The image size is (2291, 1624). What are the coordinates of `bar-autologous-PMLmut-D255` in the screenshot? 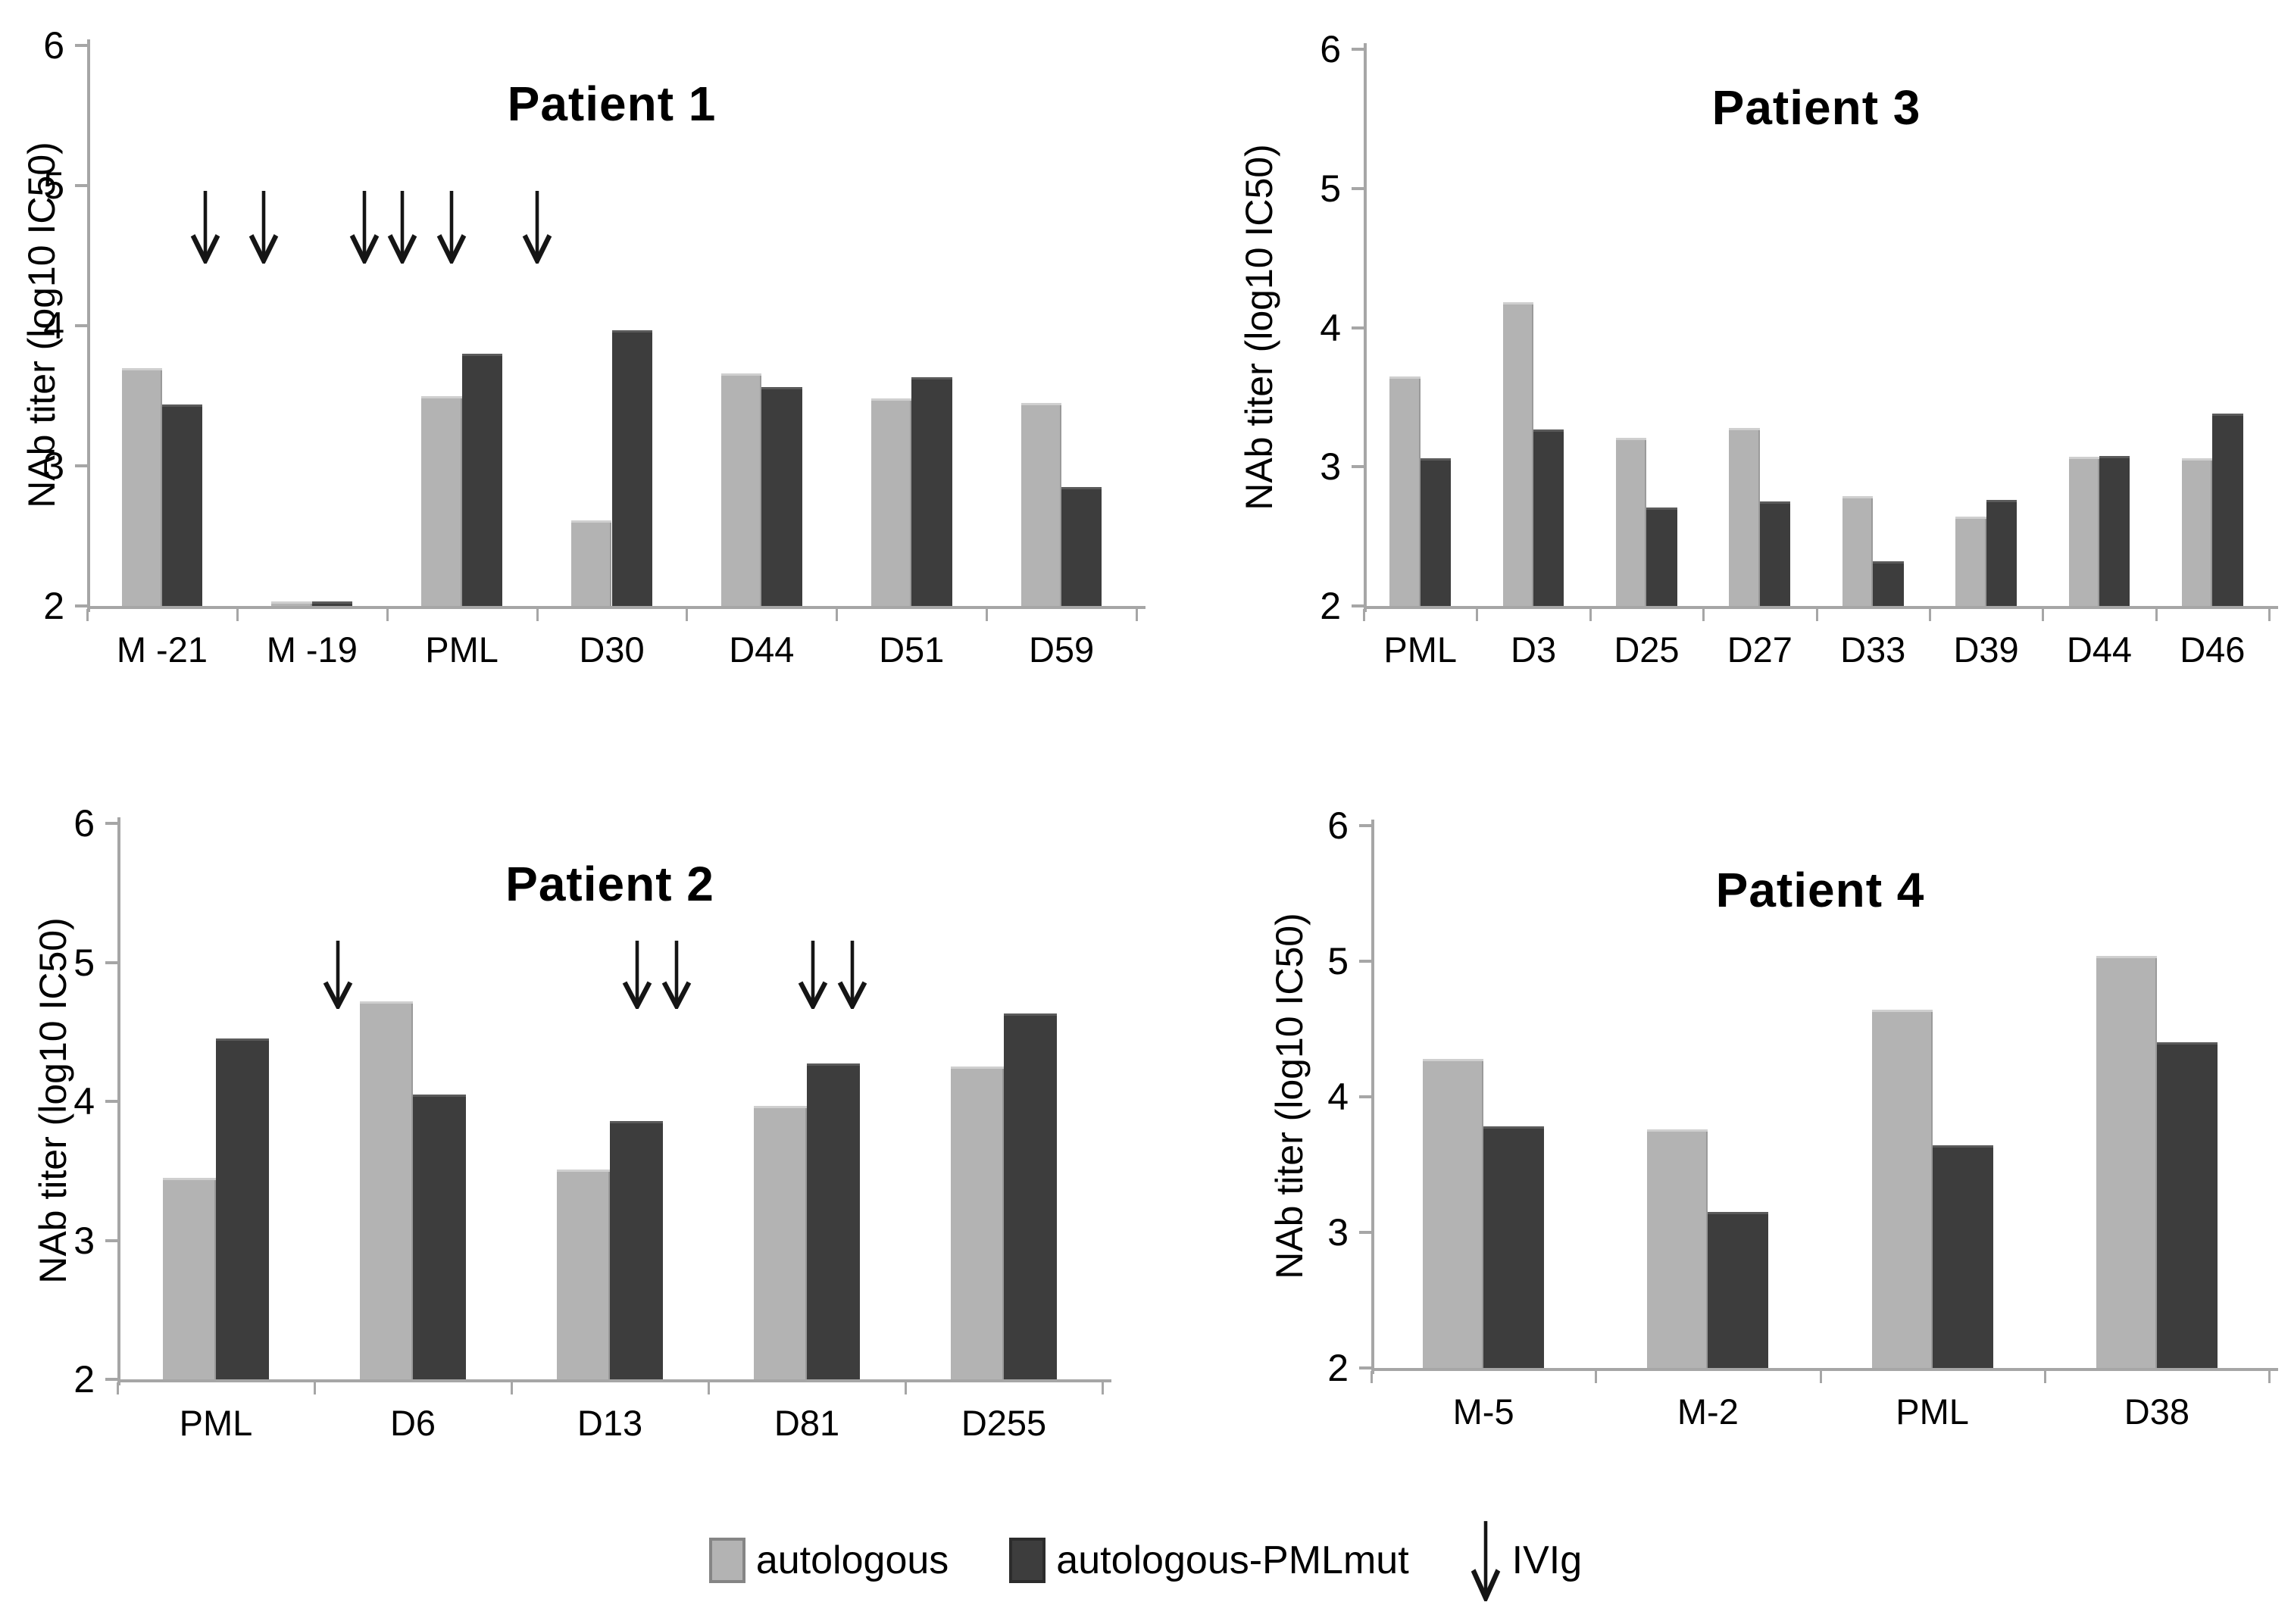 It's located at (1031, 1196).